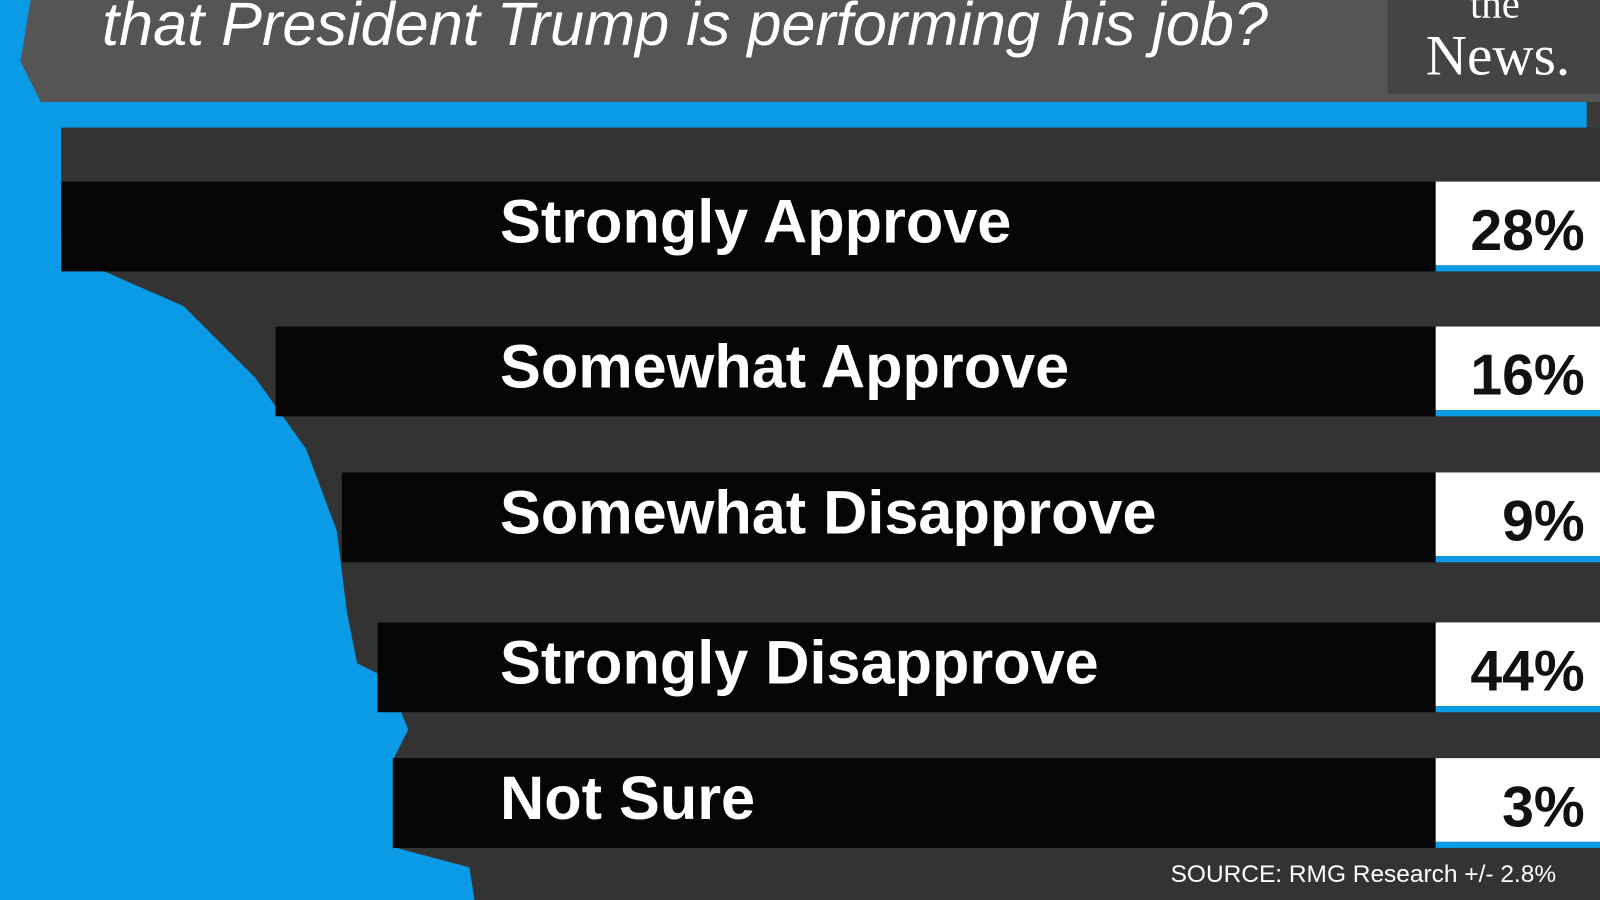  I want to click on row-label: Not Sure, so click(627, 798).